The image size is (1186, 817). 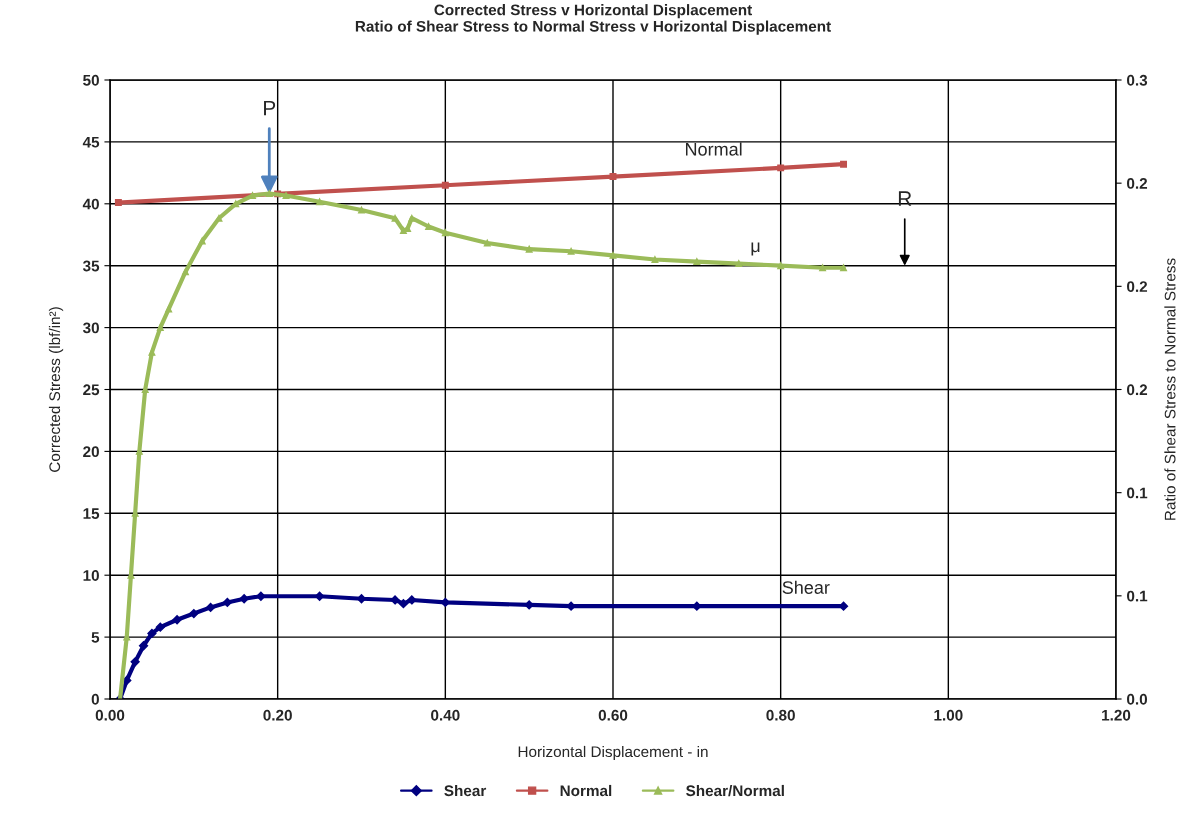 I want to click on y-tick-label: 45, so click(x=91, y=142).